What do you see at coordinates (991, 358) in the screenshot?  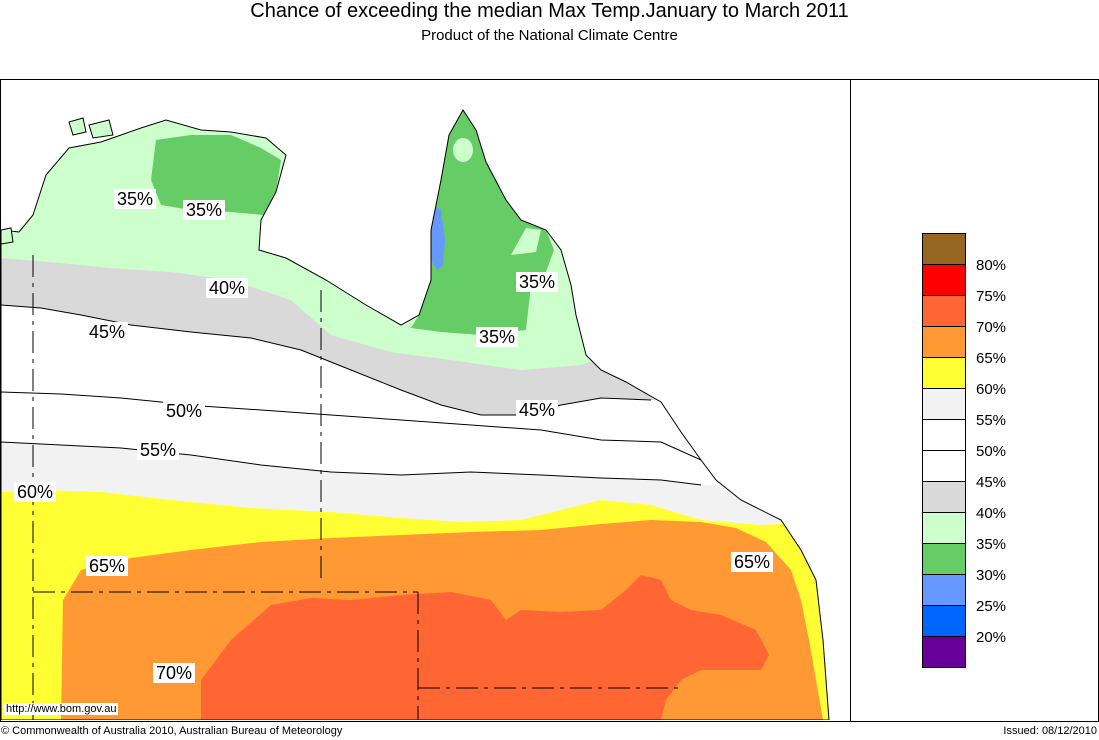 I see `legend-label: 65%` at bounding box center [991, 358].